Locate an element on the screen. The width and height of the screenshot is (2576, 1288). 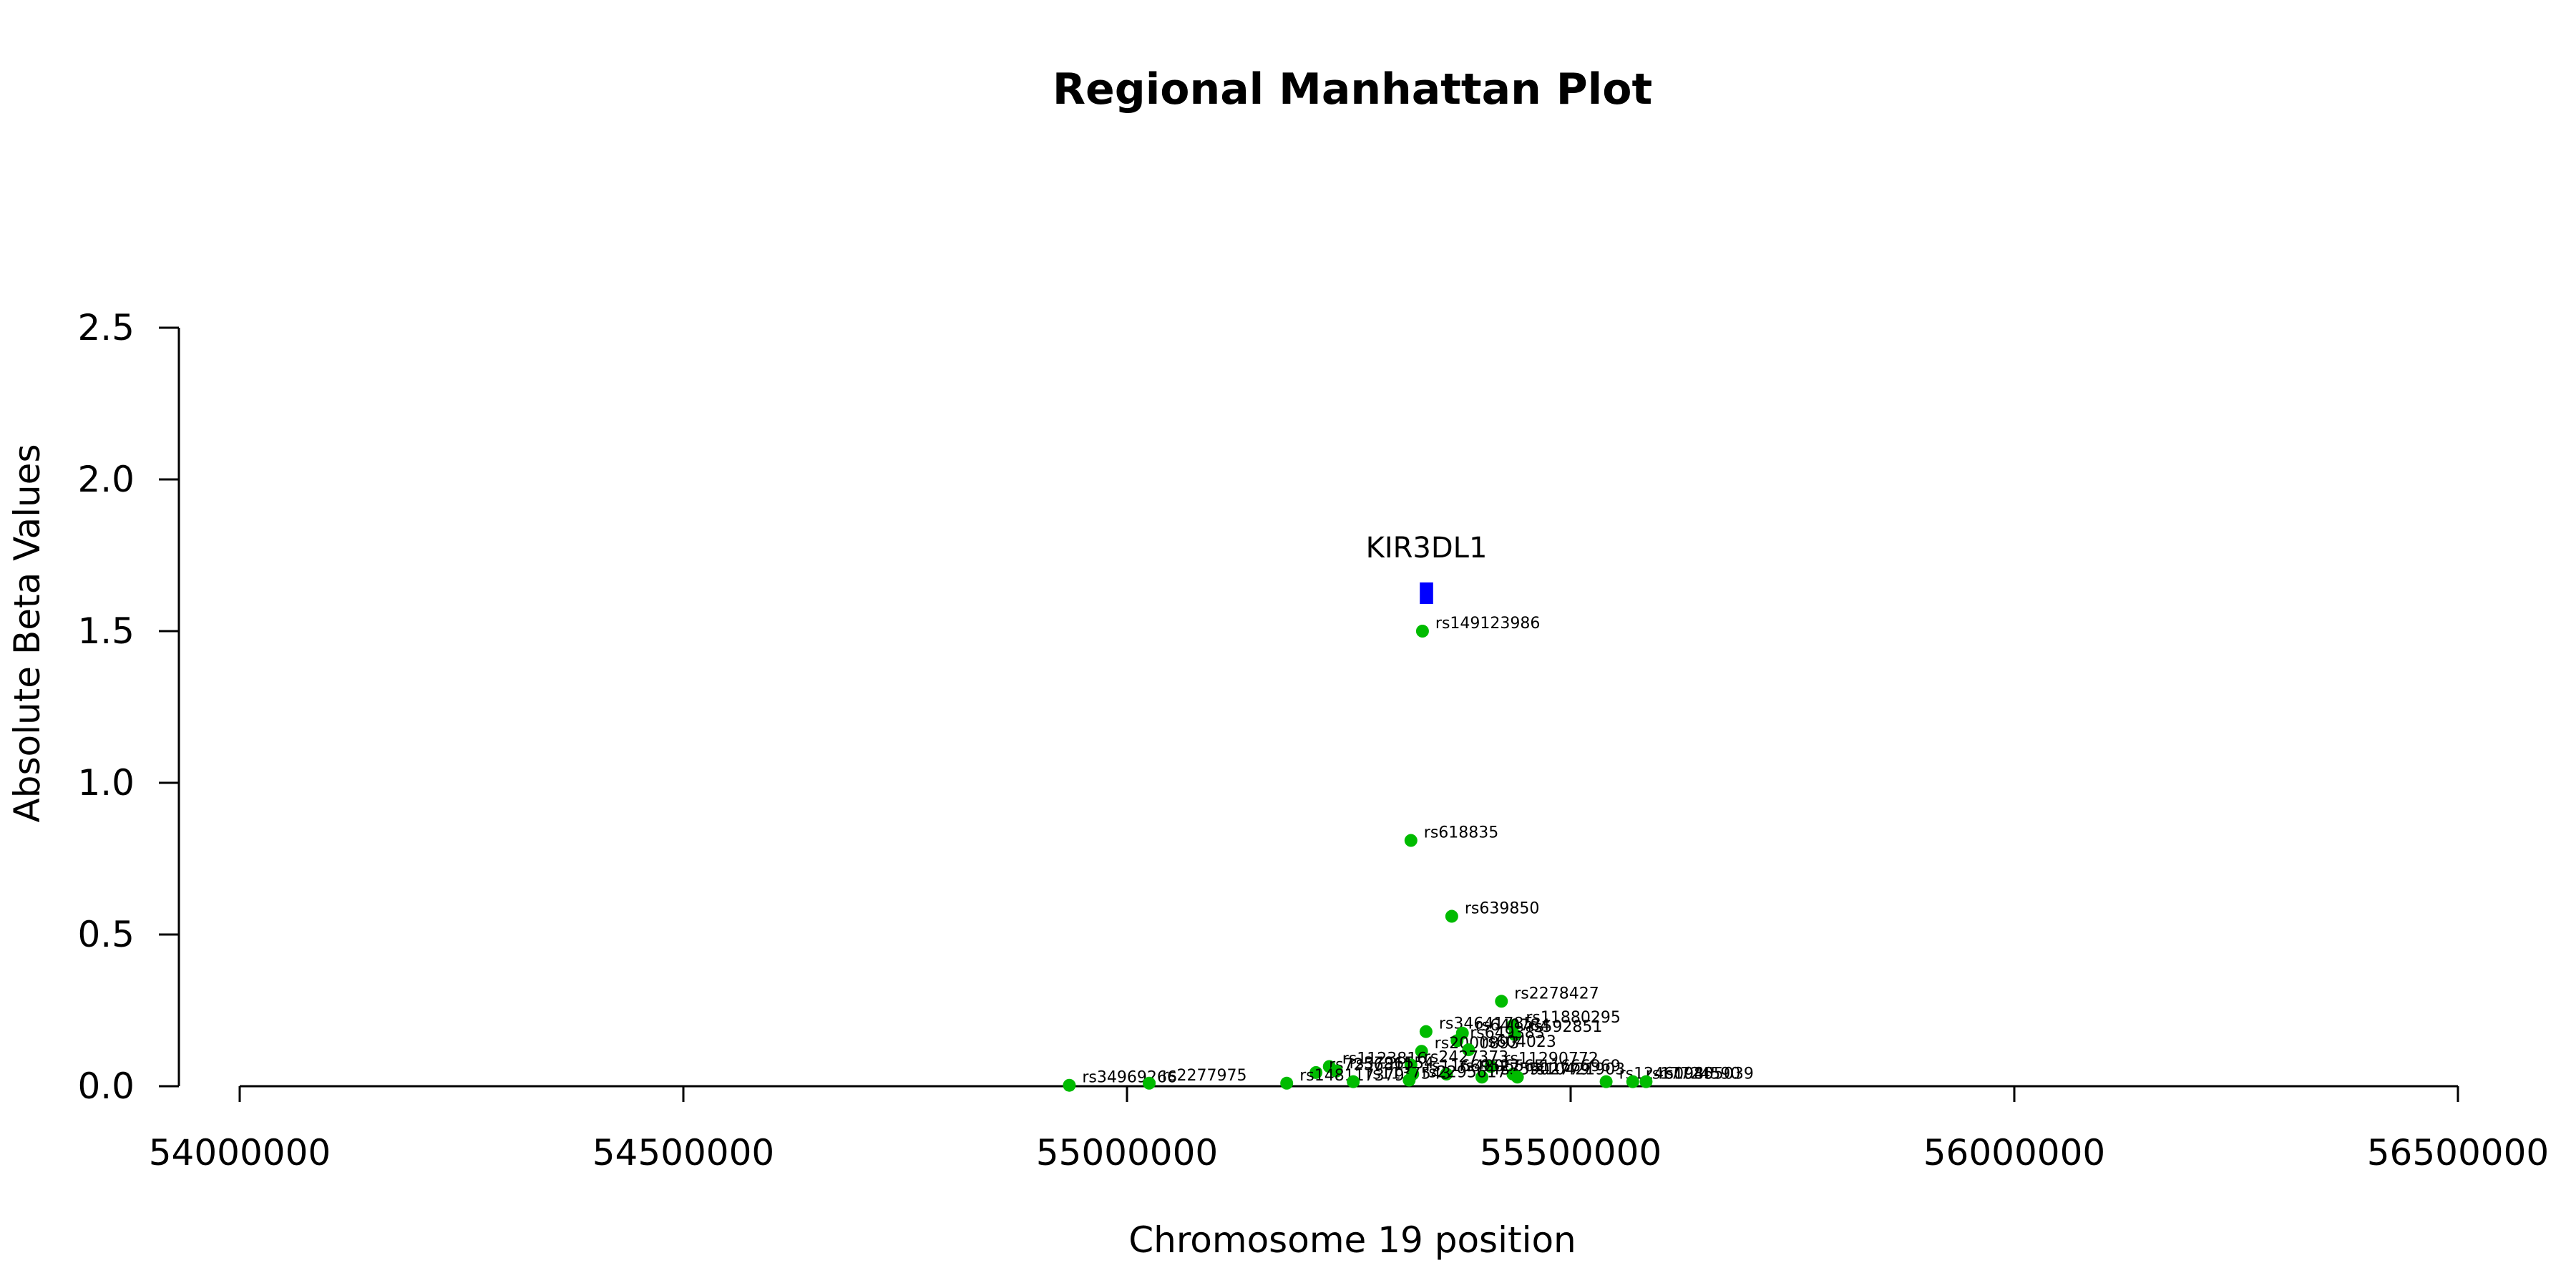
snp-label: rs4806565 is located at coordinates (1501, 1066).